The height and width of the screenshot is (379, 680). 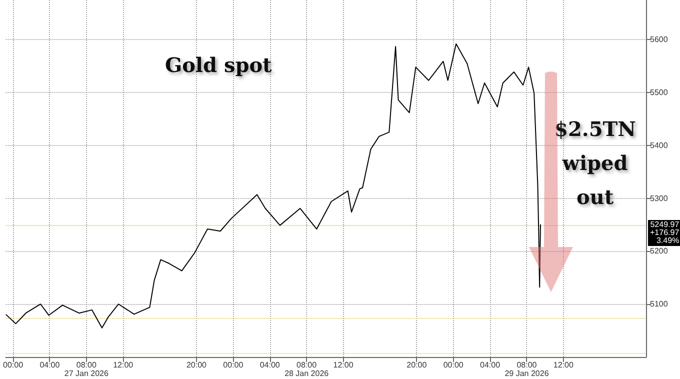 What do you see at coordinates (659, 198) in the screenshot?
I see `y-tick-label: 5300` at bounding box center [659, 198].